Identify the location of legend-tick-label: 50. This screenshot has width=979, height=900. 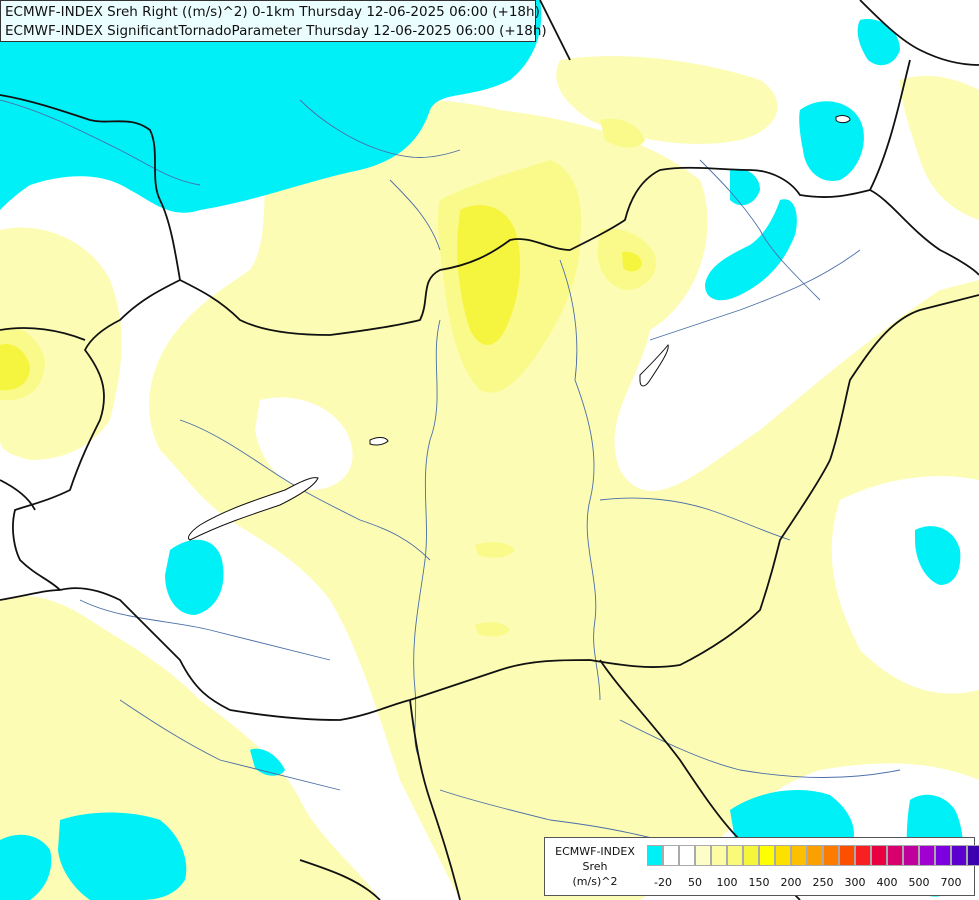
(695, 882).